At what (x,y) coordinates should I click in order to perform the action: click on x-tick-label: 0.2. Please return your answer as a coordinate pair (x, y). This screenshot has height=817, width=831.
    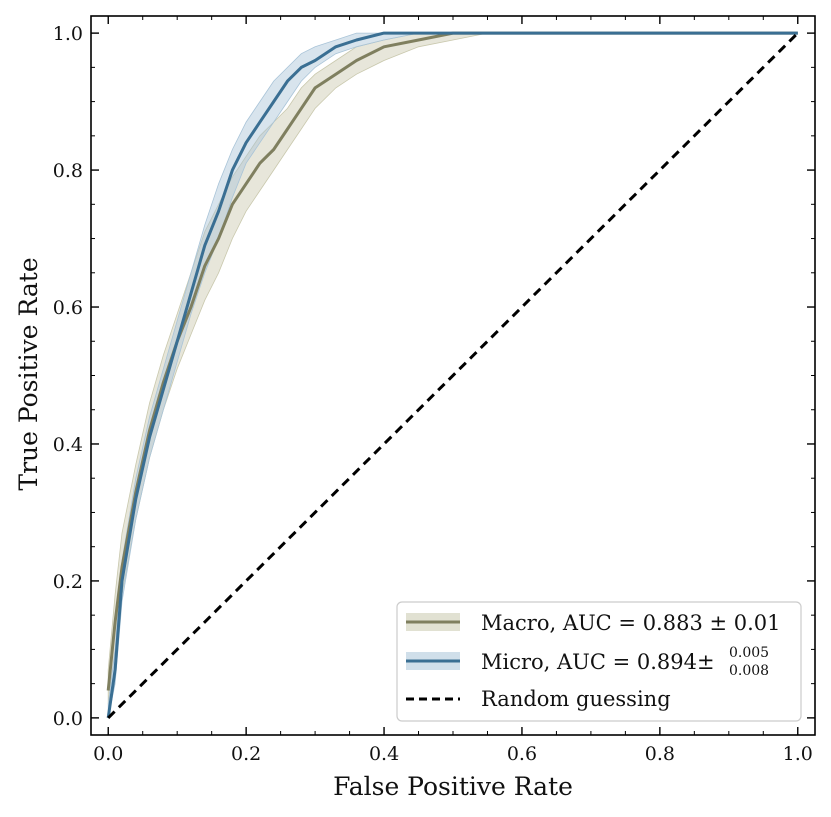
    Looking at the image, I should click on (246, 754).